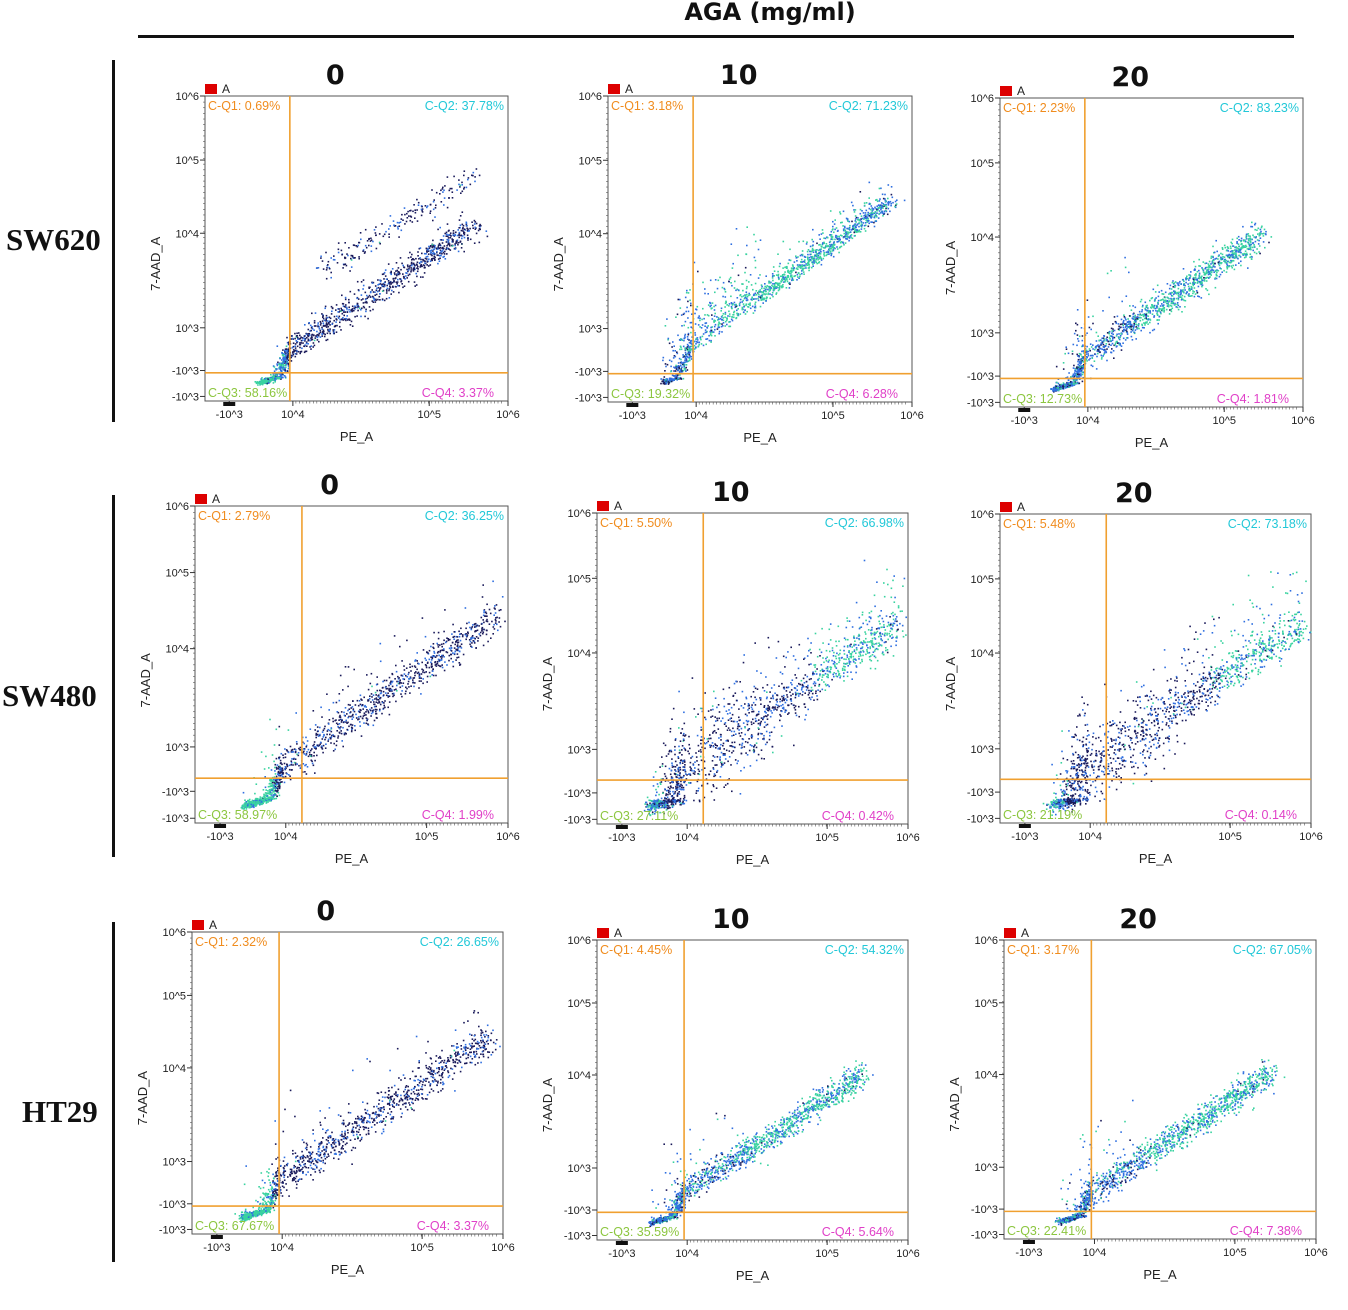  What do you see at coordinates (1152, 442) in the screenshot?
I see `x-axis-title: PE_A` at bounding box center [1152, 442].